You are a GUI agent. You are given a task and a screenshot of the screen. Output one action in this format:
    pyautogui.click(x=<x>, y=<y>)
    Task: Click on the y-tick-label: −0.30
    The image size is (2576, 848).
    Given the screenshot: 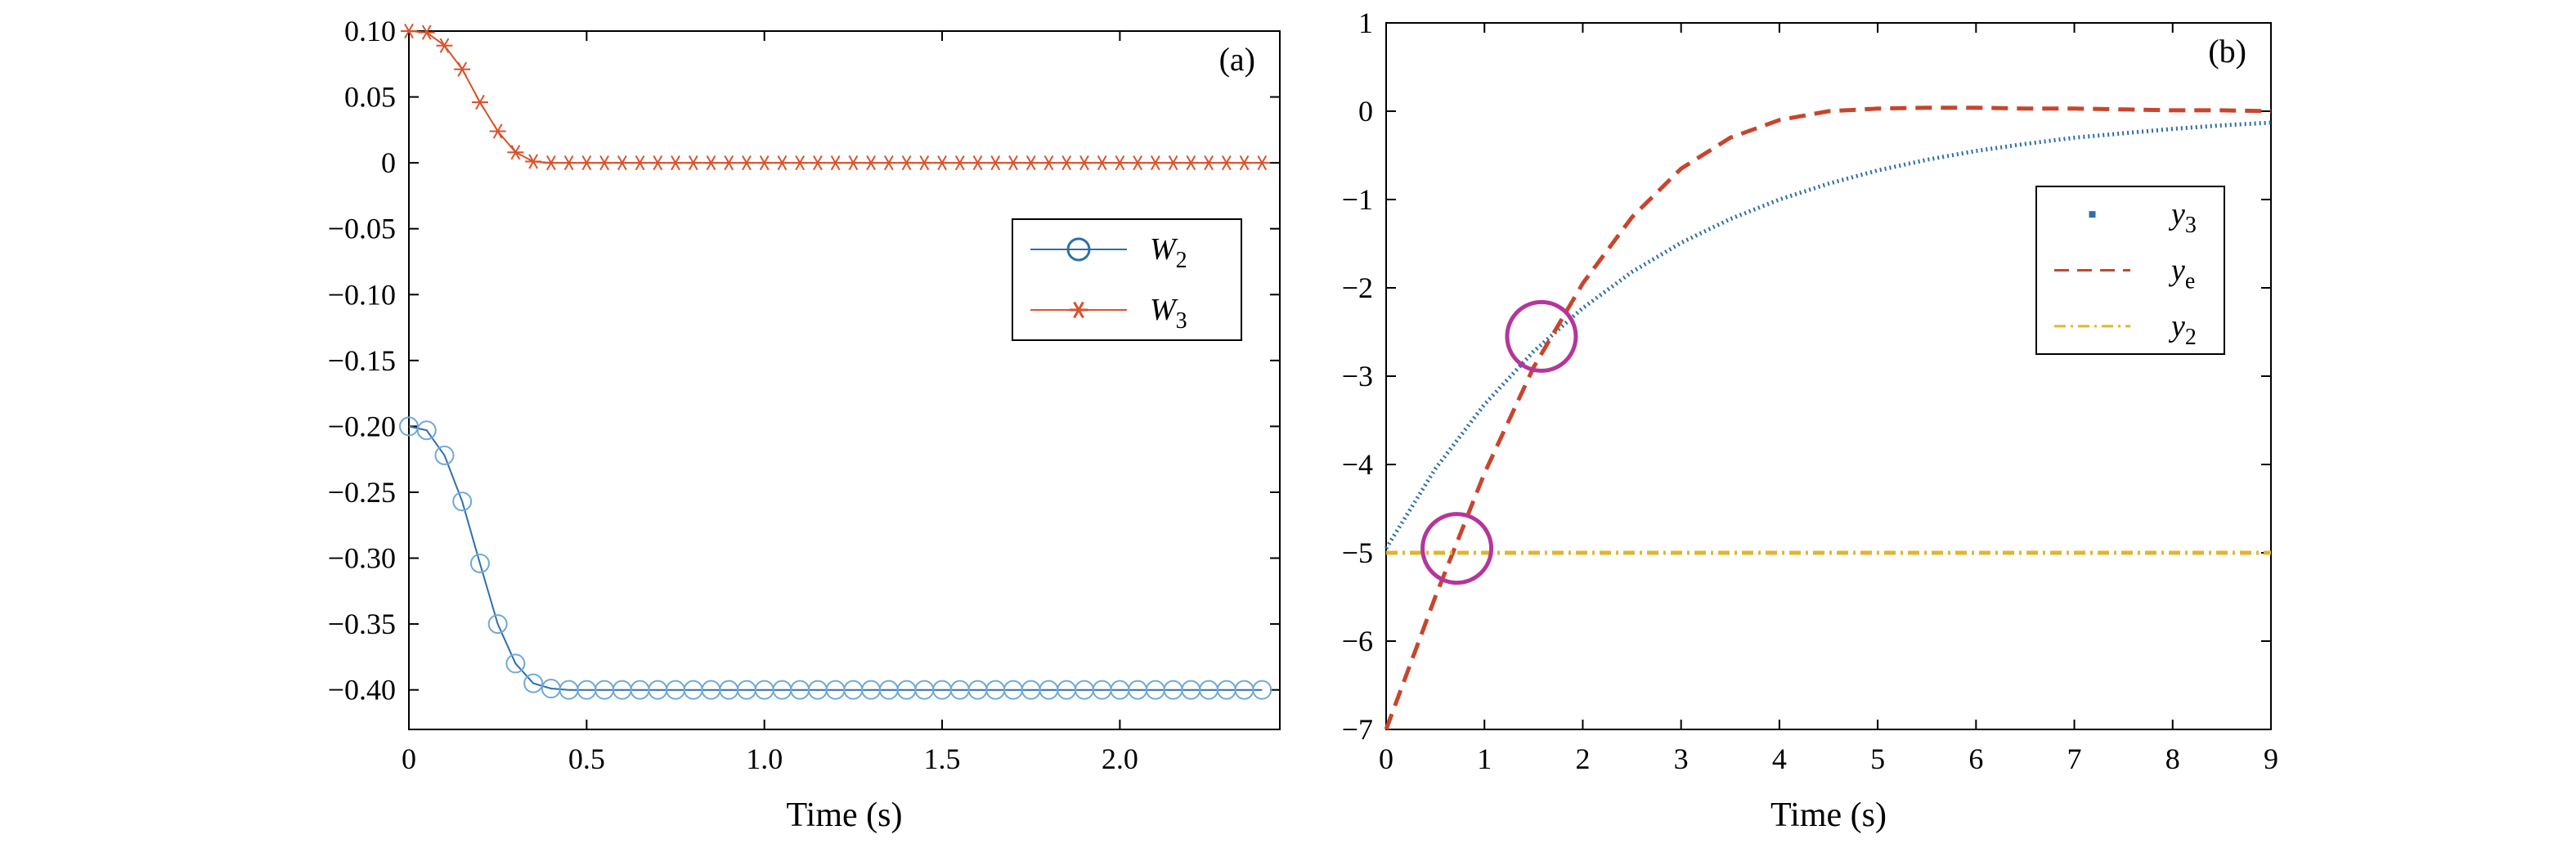 What is the action you would take?
    pyautogui.click(x=362, y=558)
    